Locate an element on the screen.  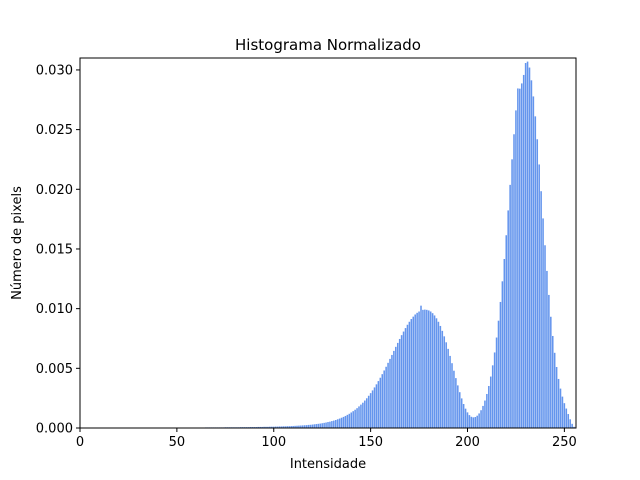
x-tick-label: 150 is located at coordinates (370, 442).